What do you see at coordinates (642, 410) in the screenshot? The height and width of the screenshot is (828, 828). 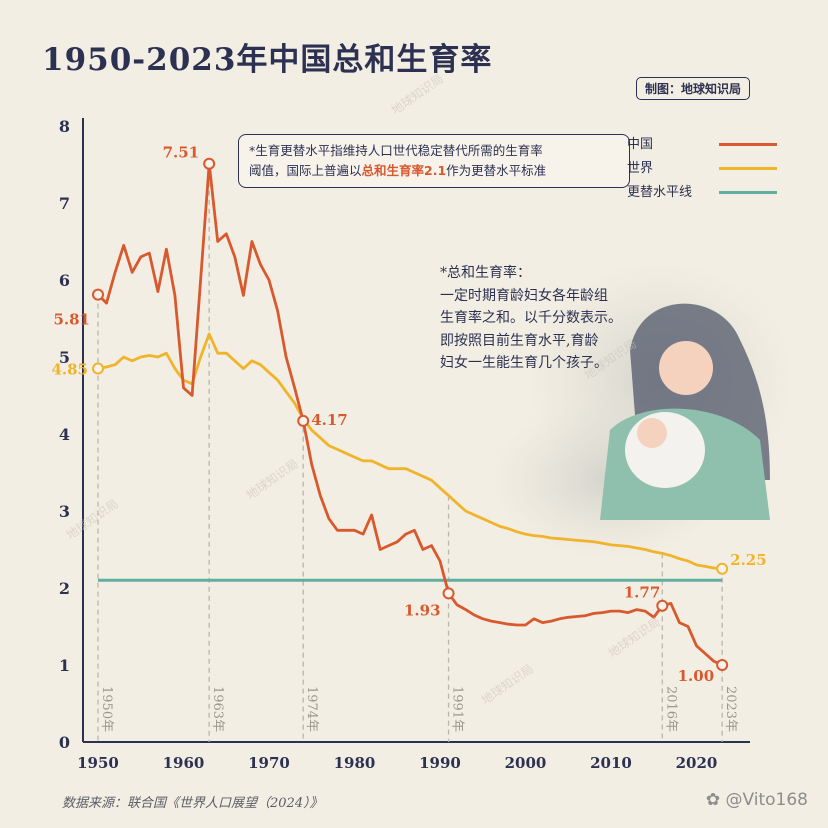 I see `mother-baby-illustration` at bounding box center [642, 410].